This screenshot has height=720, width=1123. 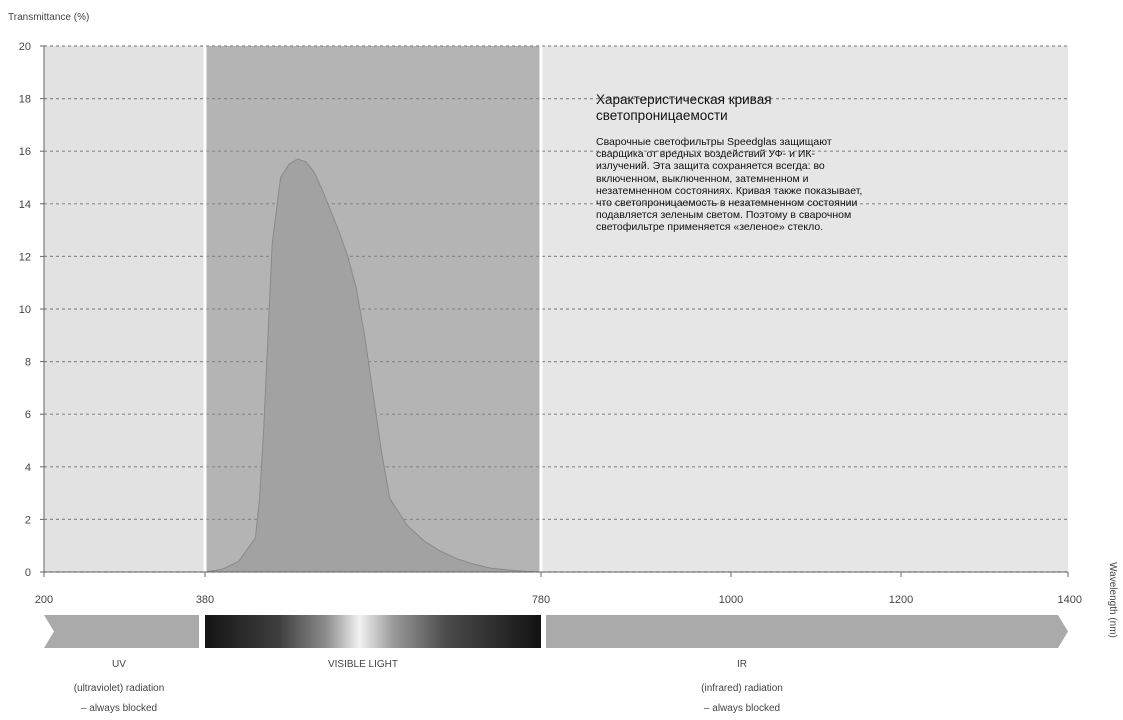 What do you see at coordinates (742, 708) in the screenshot?
I see `band-note-ir-2: – always blocked` at bounding box center [742, 708].